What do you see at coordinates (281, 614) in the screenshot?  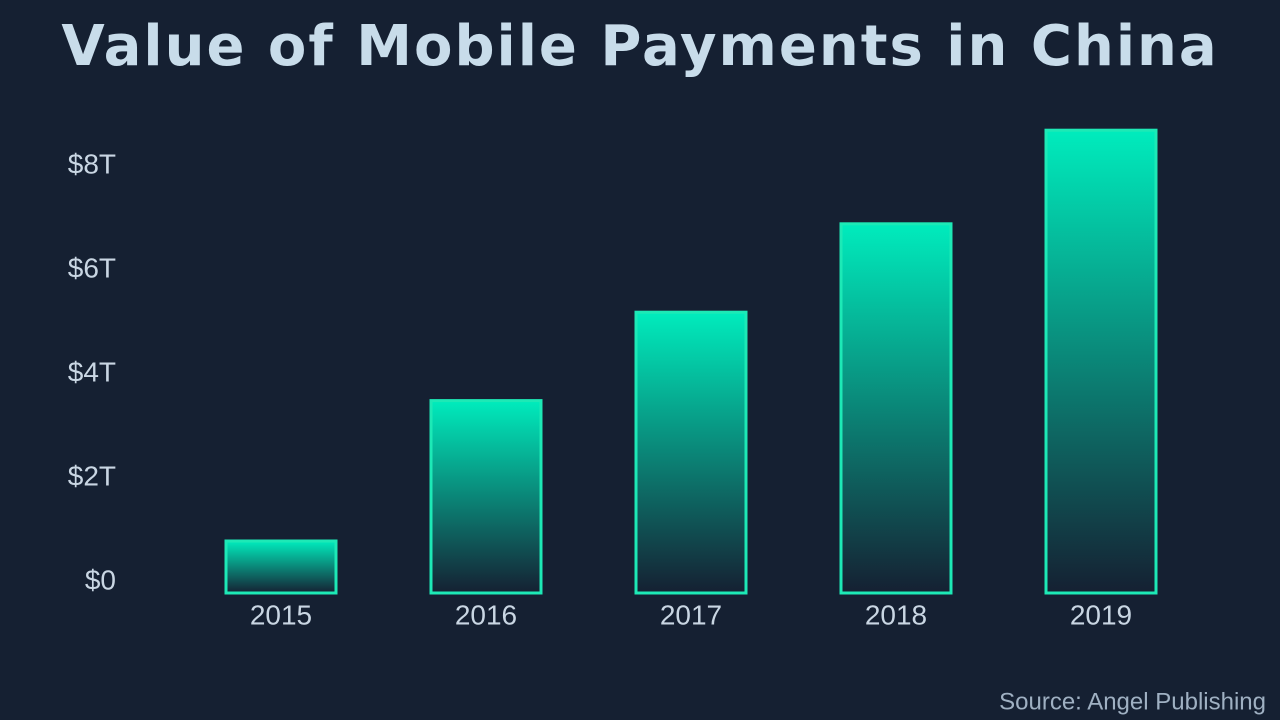 I see `x-tick-label: 2015` at bounding box center [281, 614].